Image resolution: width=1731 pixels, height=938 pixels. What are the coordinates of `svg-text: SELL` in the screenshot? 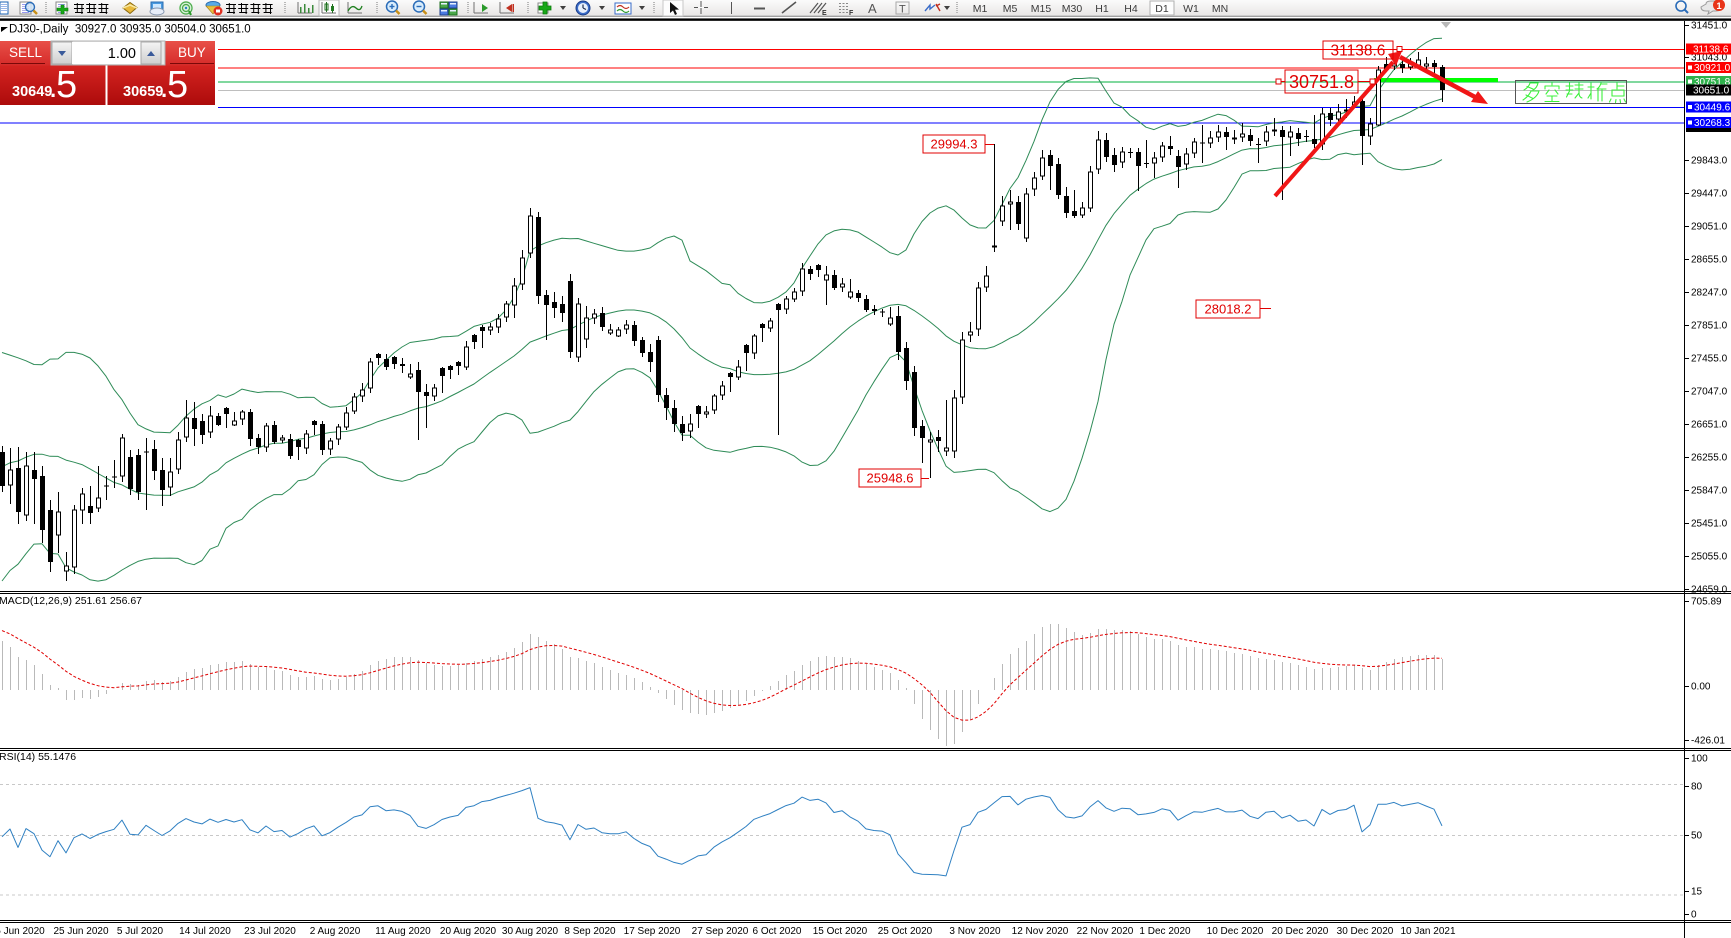 It's located at (26, 52).